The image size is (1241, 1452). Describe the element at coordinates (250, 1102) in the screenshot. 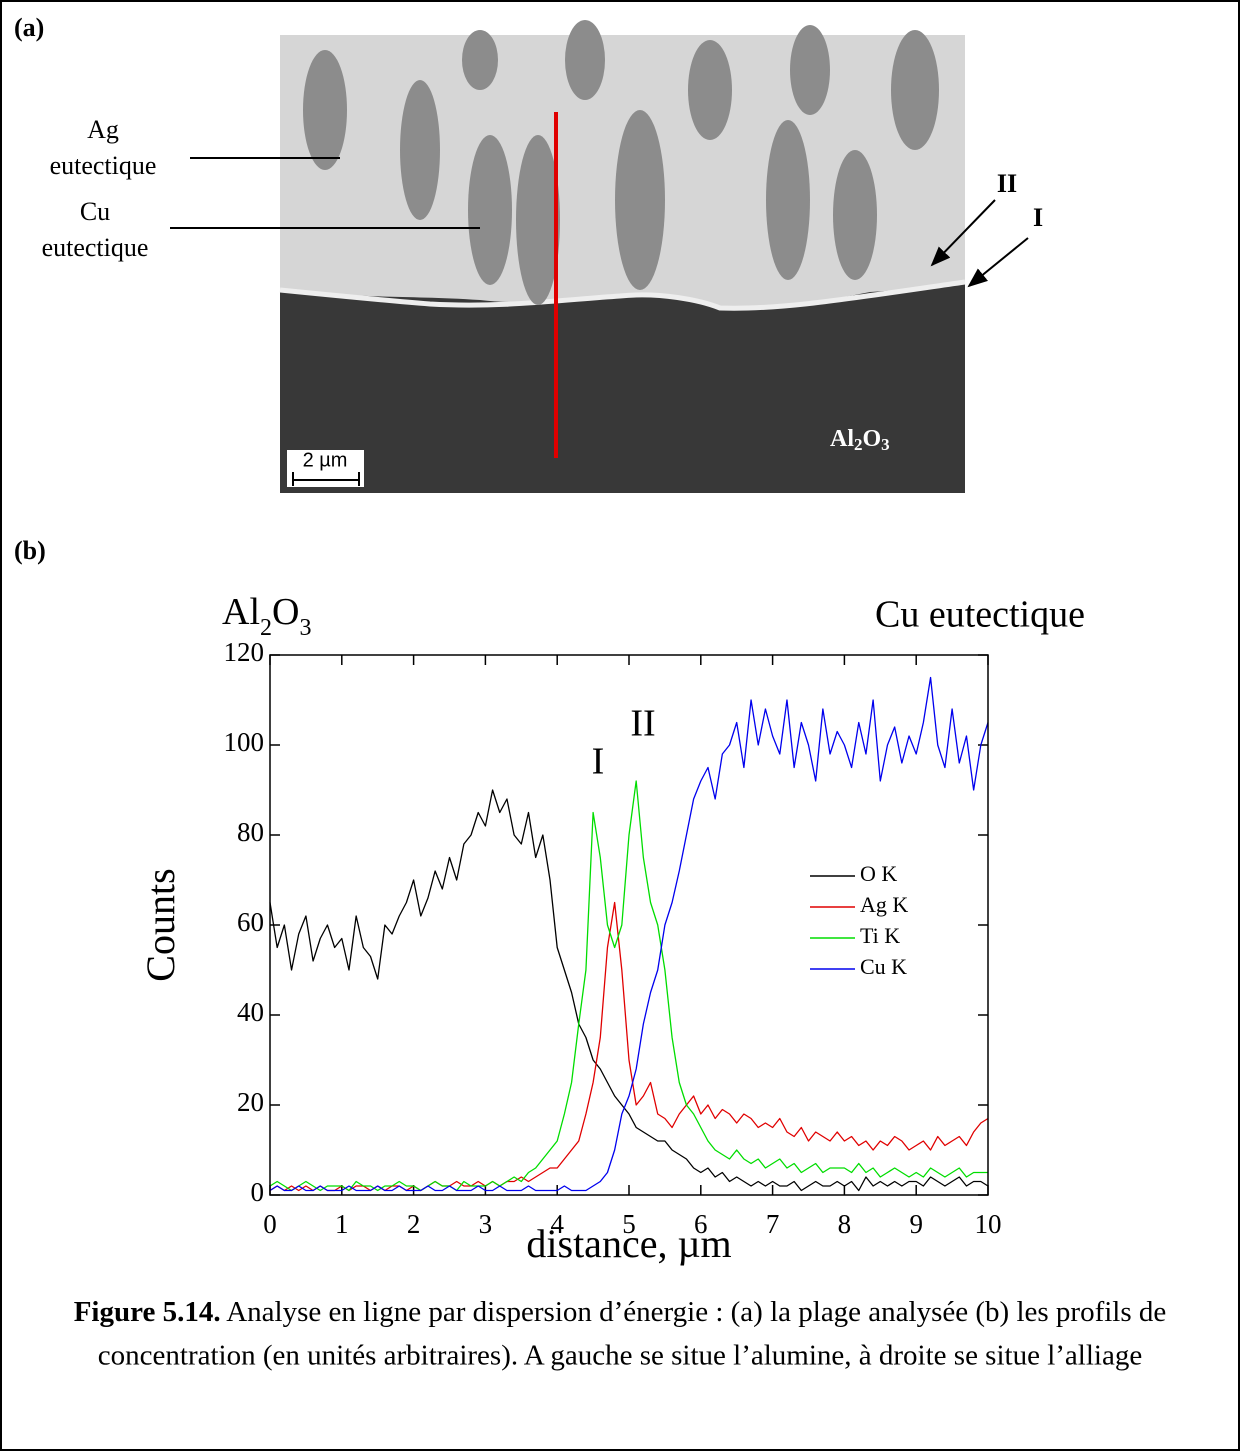

I see `y-tick-label: 20` at that location.